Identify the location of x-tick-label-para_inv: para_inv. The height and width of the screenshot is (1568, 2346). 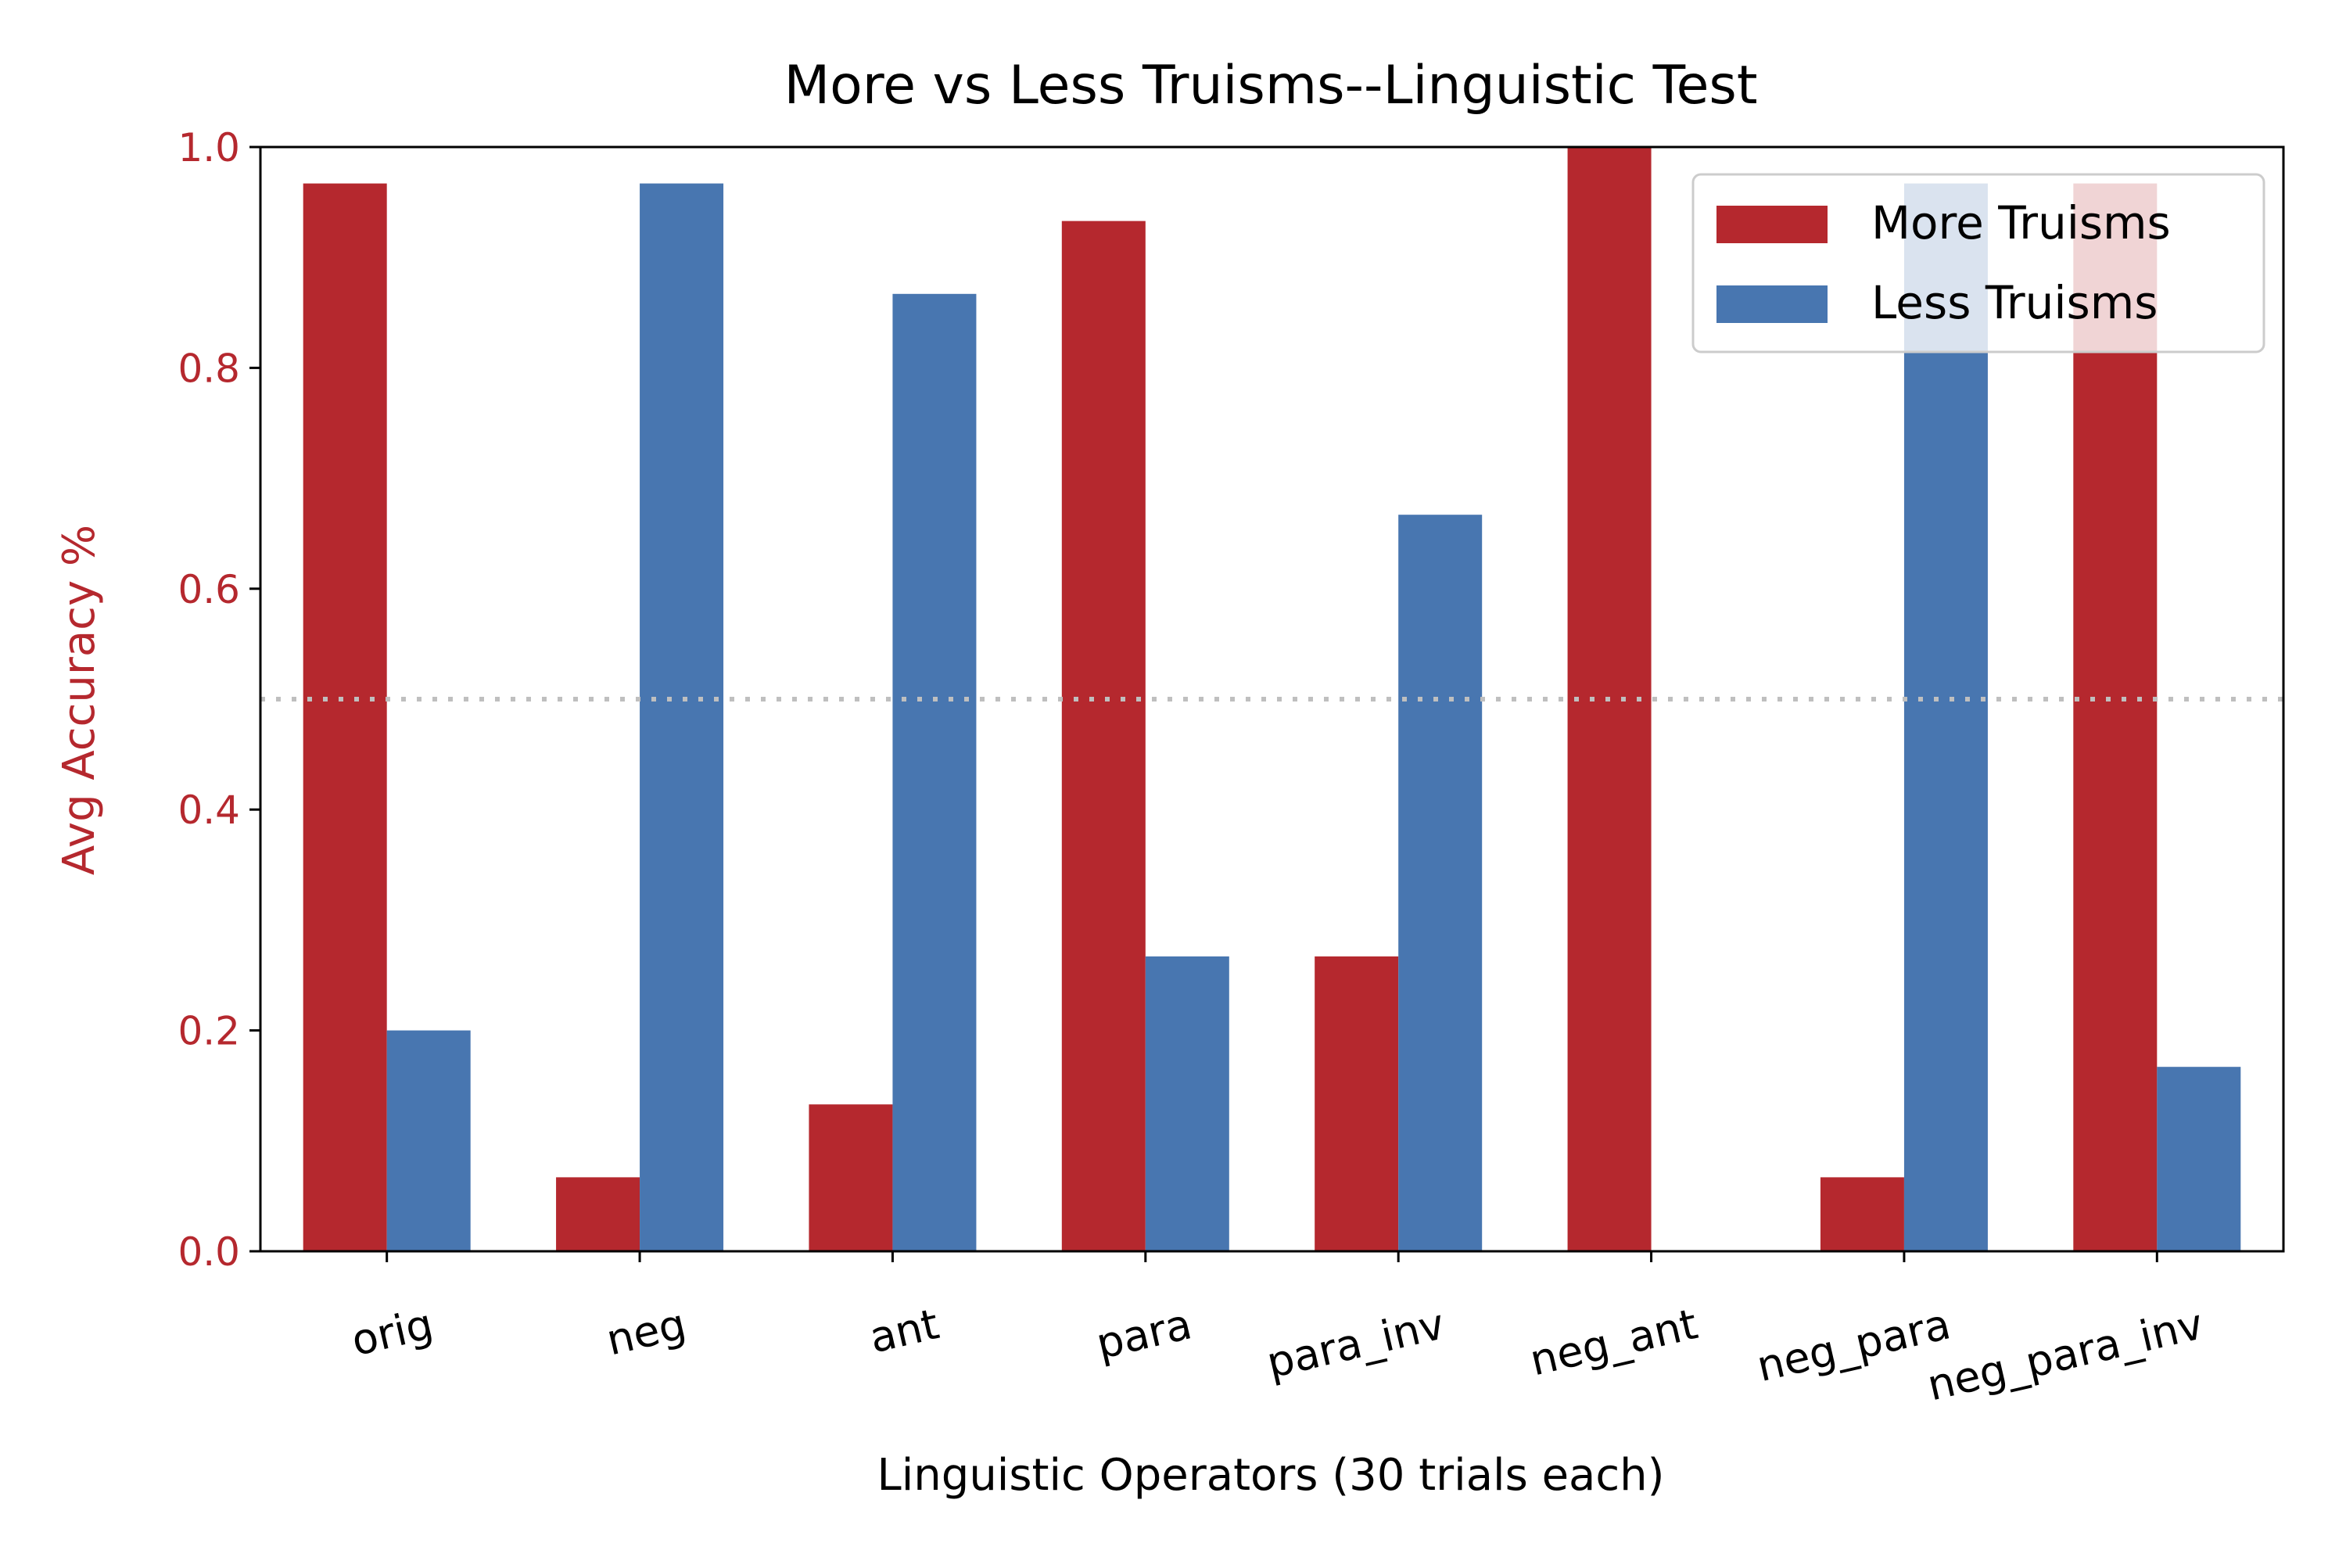
(1356, 1343).